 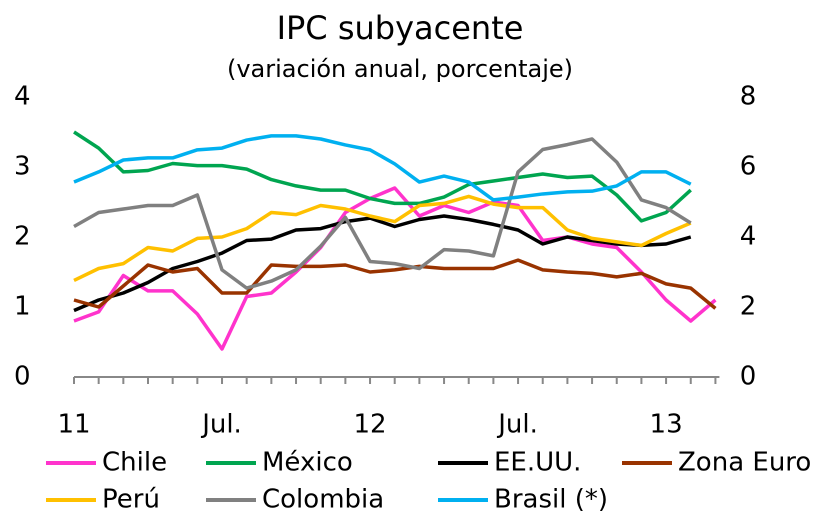 I want to click on chart-subtitle: (variación anual, porcentaje), so click(x=400, y=69).